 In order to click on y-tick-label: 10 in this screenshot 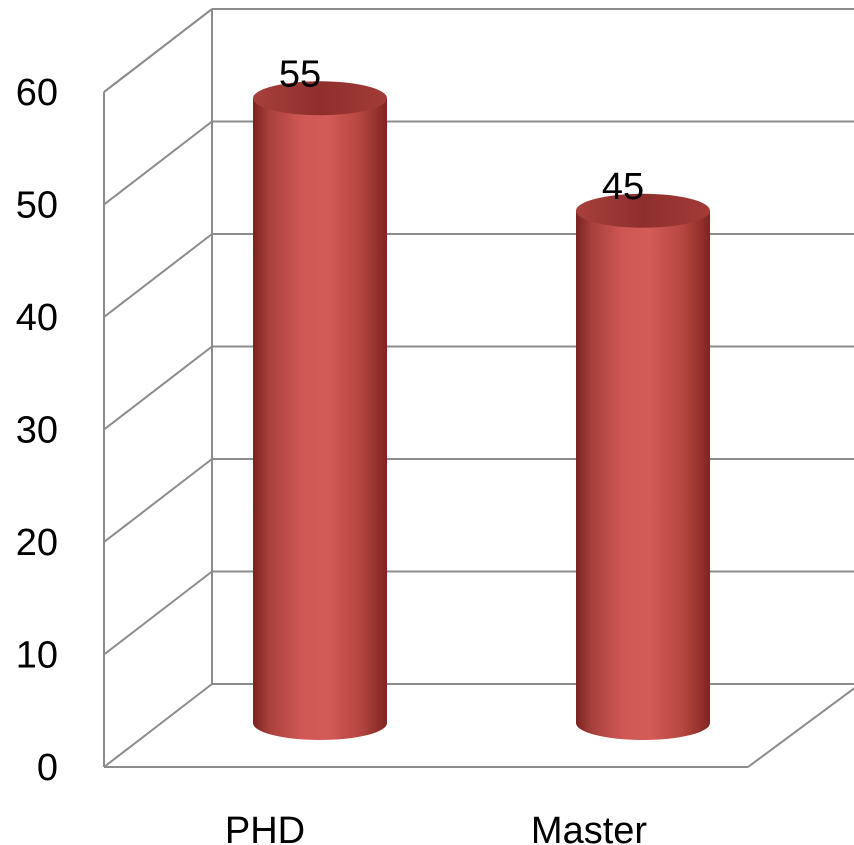, I will do `click(37, 656)`.